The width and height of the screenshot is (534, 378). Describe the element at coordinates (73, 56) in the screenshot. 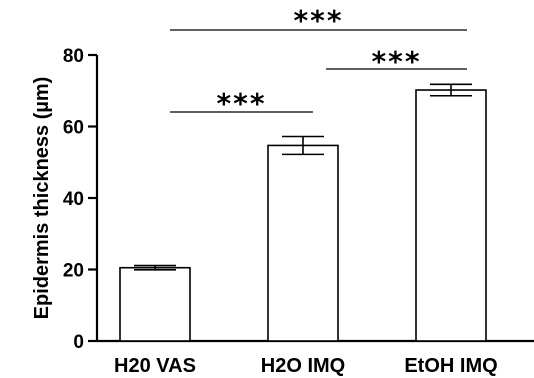

I see `y-tick-label: 80` at that location.